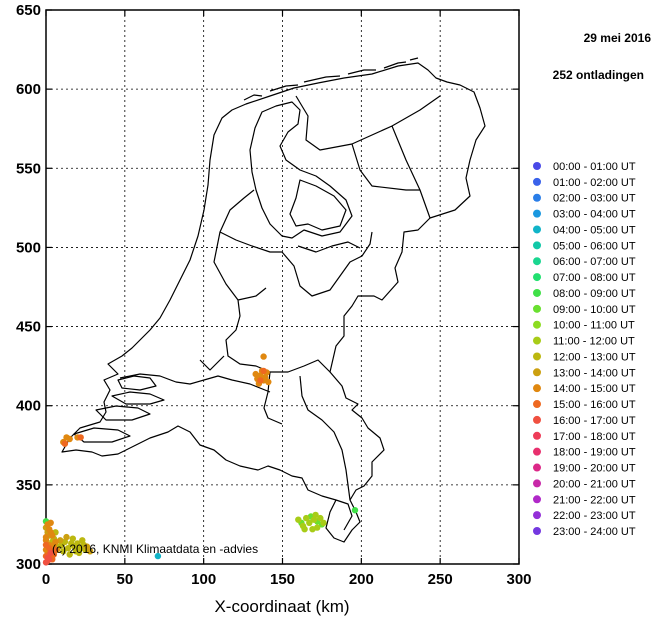 The height and width of the screenshot is (629, 662). I want to click on zeeland-islands, so click(119, 409).